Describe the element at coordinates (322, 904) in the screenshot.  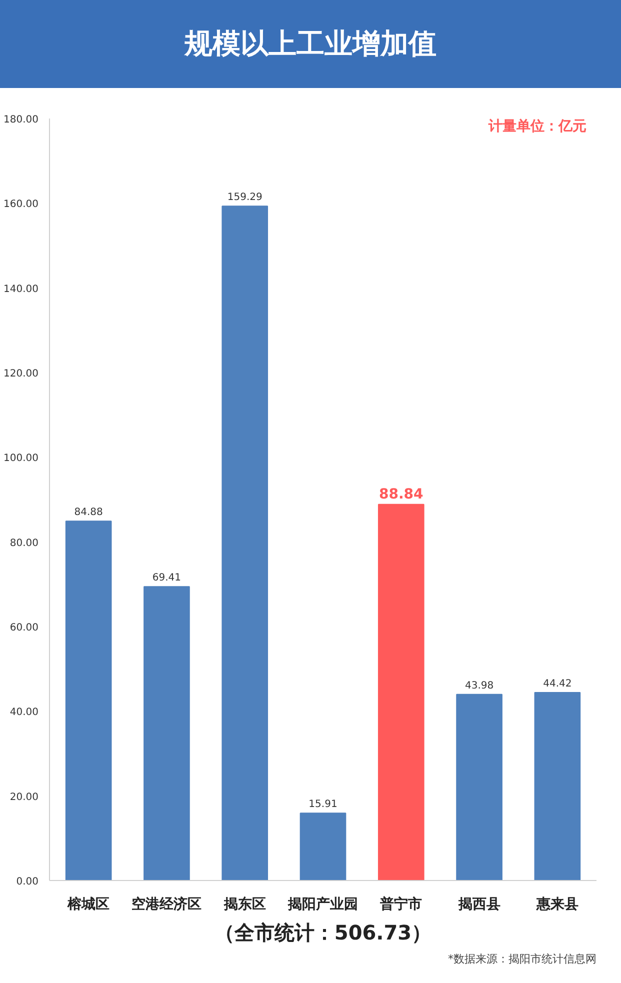
I see `x-tick-label: 揭阳产业园` at that location.